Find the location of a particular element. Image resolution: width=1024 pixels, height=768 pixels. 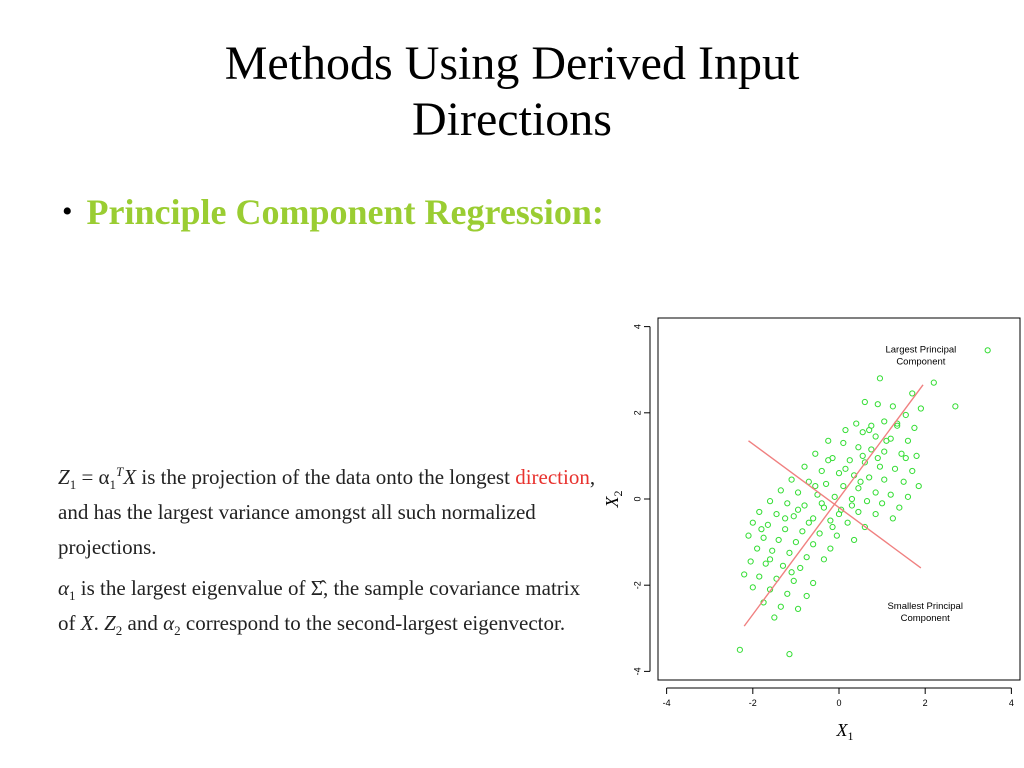

math-z: Z is located at coordinates (110, 623).